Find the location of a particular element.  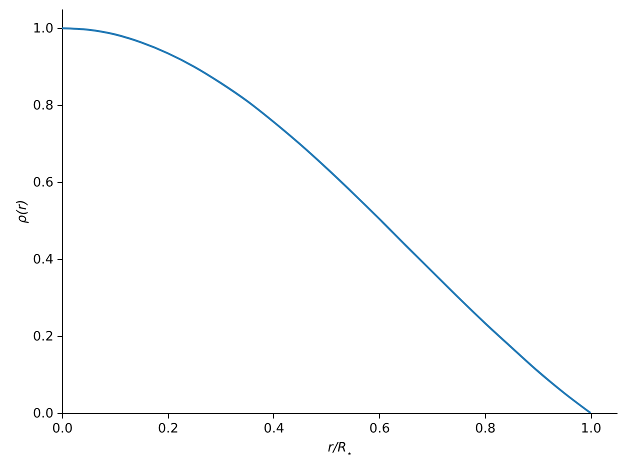

x-tick-label: 0.2 is located at coordinates (168, 429).